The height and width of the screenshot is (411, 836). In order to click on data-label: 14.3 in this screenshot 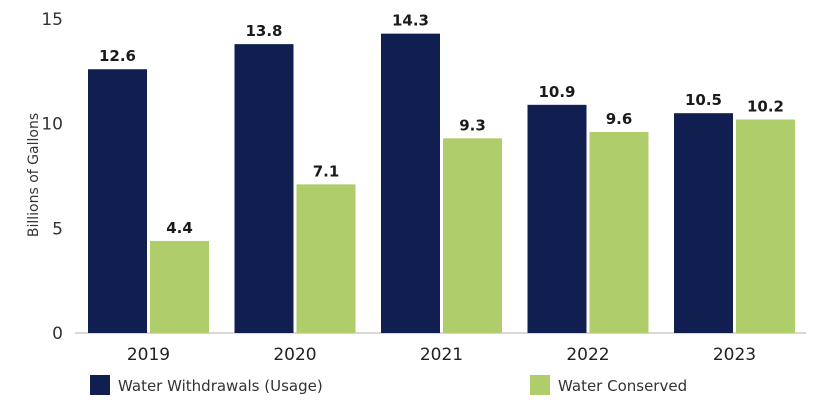, I will do `click(410, 21)`.